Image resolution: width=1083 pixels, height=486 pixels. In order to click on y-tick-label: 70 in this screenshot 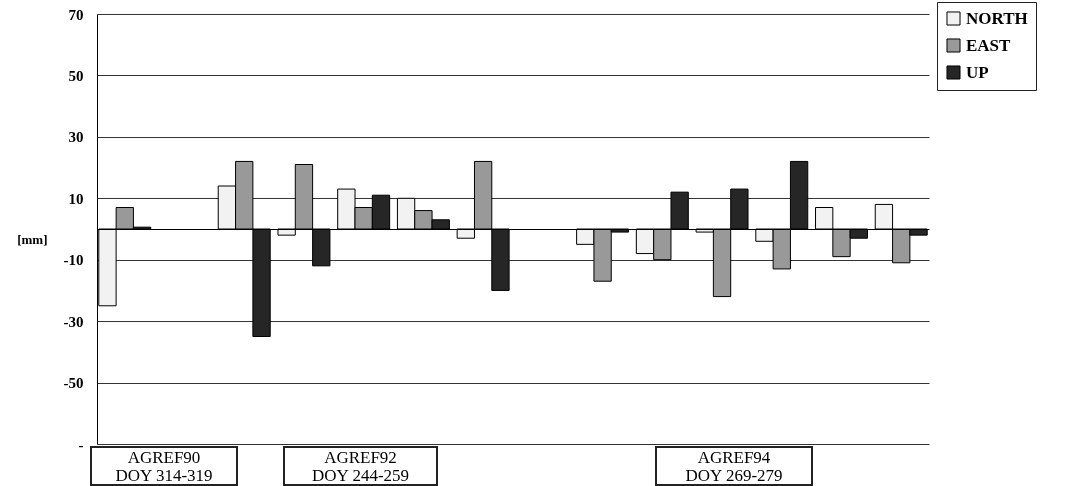, I will do `click(76, 14)`.